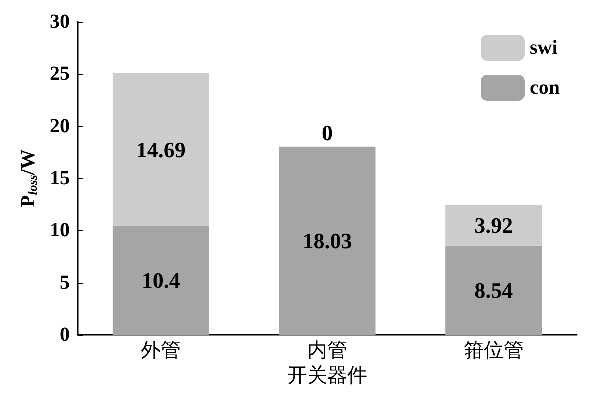 The height and width of the screenshot is (405, 603). I want to click on x-tick-label: 箝位管, so click(494, 351).